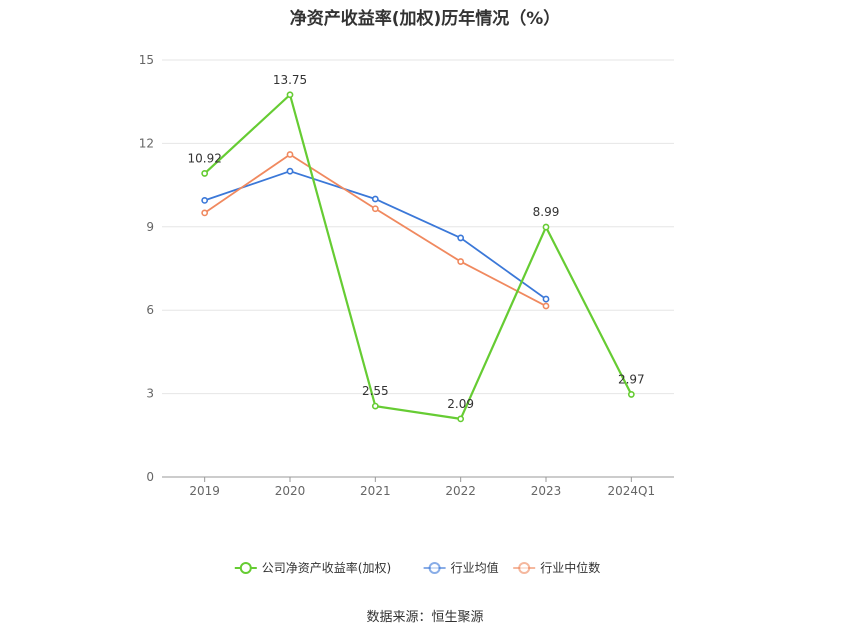  Describe the element at coordinates (146, 60) in the screenshot. I see `y-tick-label: 15` at that location.